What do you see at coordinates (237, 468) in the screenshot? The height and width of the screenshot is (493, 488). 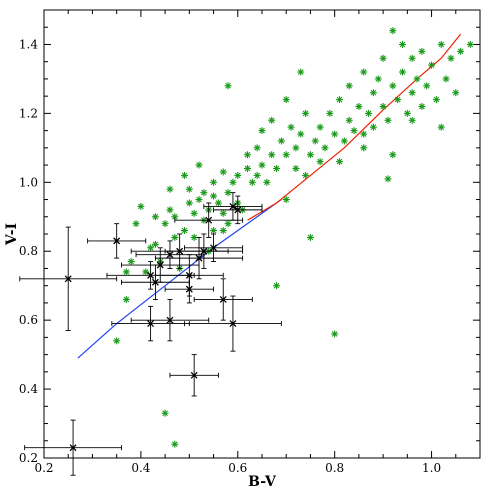 I see `x-tick-label: 0.6` at bounding box center [237, 468].